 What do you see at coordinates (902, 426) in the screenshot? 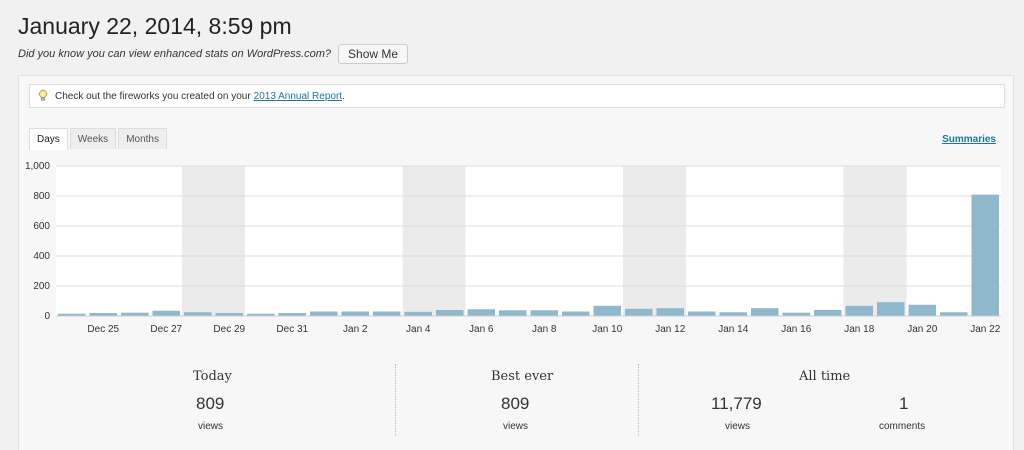
I see `all-time-comments-unit: comments` at bounding box center [902, 426].